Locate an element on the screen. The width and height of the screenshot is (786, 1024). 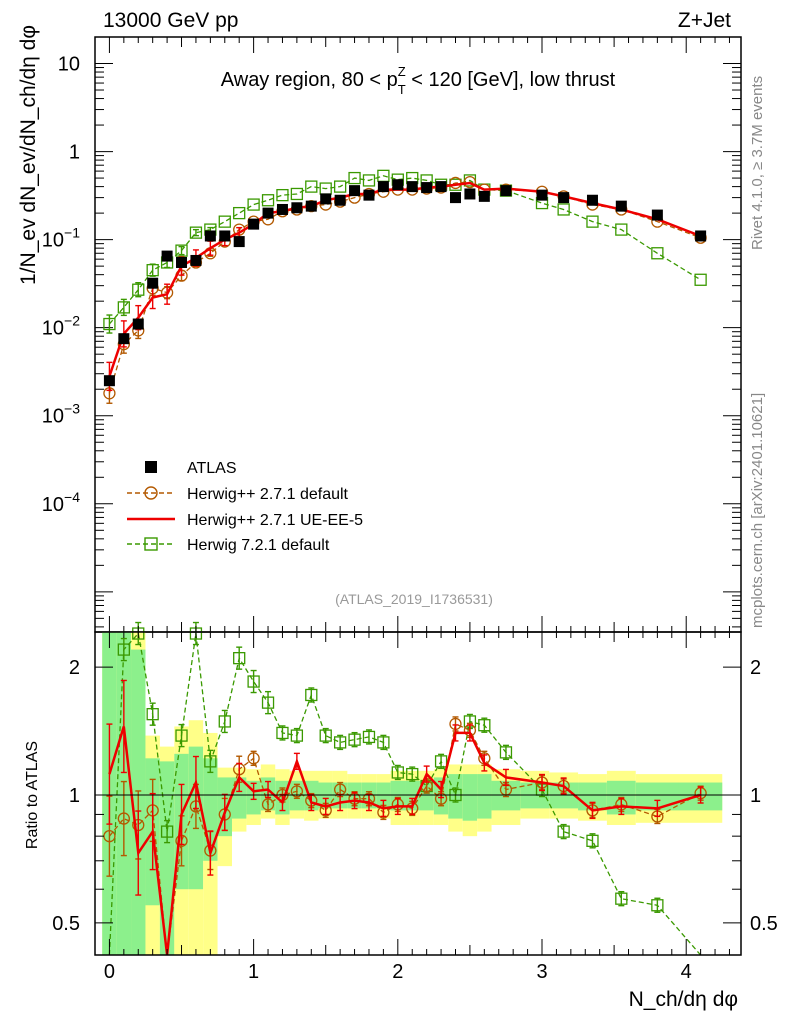
main-y-label: 1/N_ev dN_ev/dN_ch/dη dφ is located at coordinates (28, 155).